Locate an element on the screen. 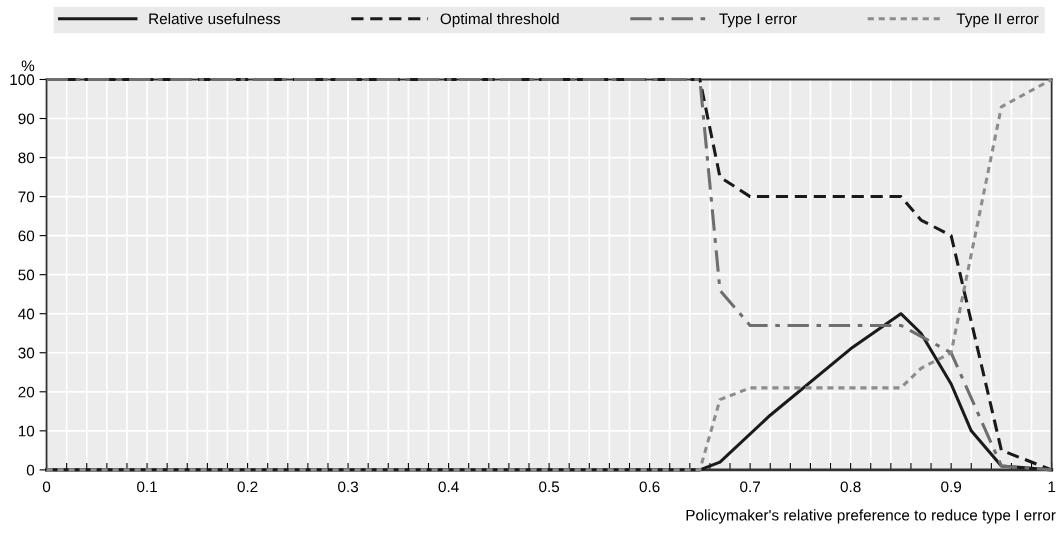  x-tick-label: 0 is located at coordinates (46, 487).